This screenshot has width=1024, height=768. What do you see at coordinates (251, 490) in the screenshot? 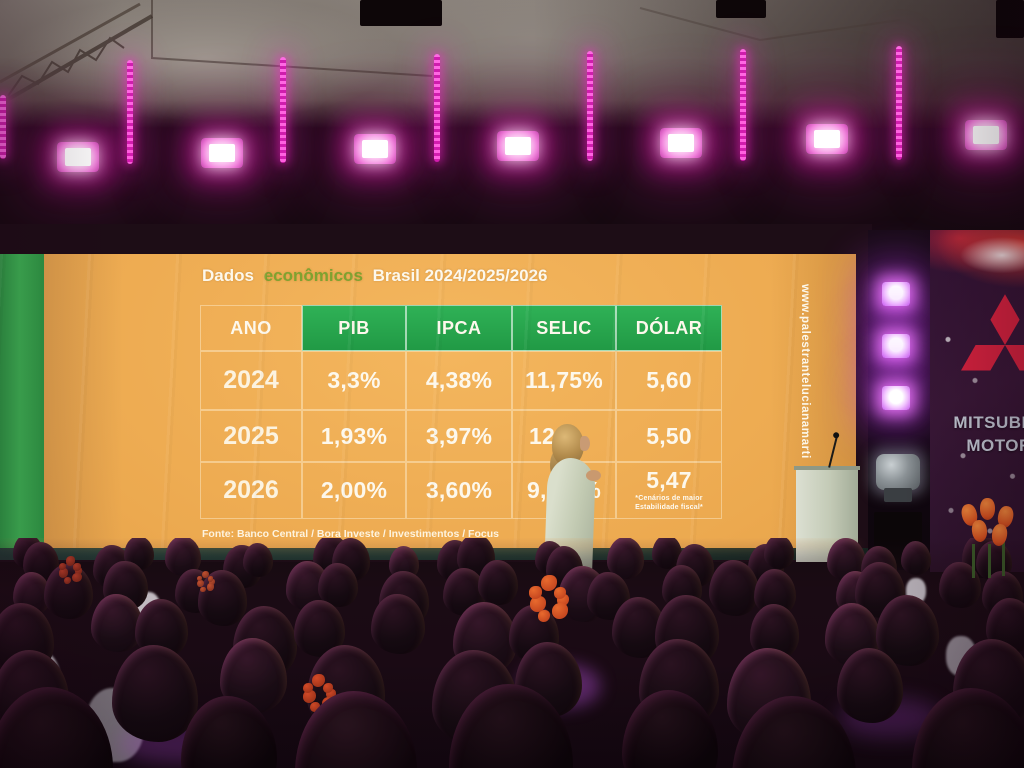
I see `cell-2026-ano: 2026` at bounding box center [251, 490].